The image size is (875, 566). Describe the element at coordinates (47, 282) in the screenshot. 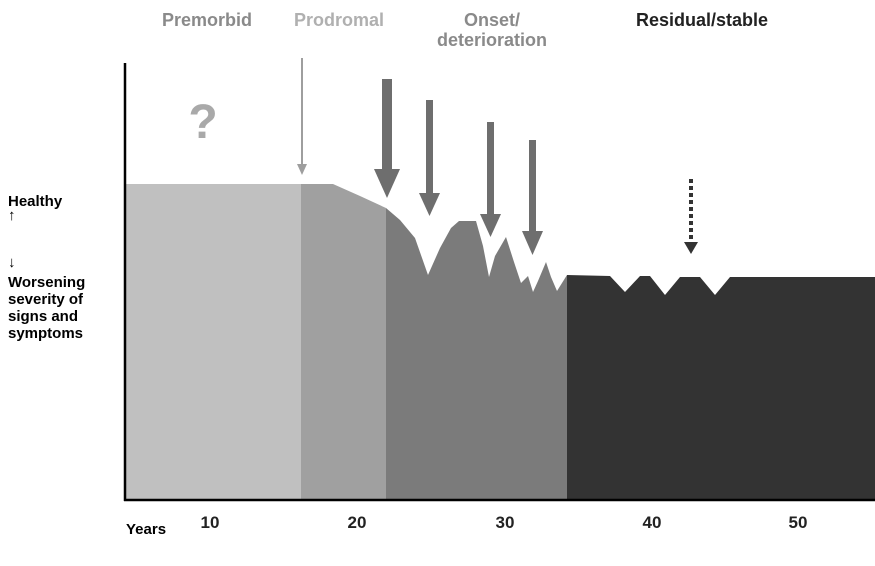

I see `y-label-worsening-line1: Worsening` at that location.